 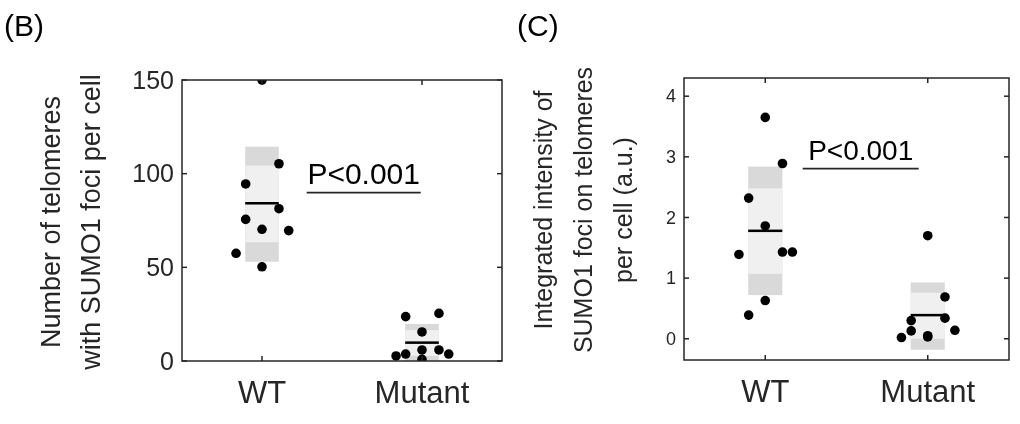 What do you see at coordinates (24, 25) in the screenshot?
I see `chart-title: (B)` at bounding box center [24, 25].